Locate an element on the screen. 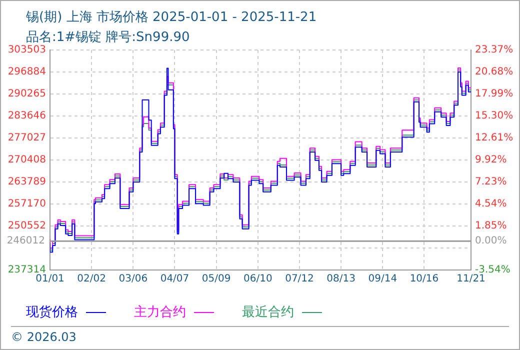 The height and width of the screenshot is (350, 520). y-tick-label: 290265 is located at coordinates (27, 94).